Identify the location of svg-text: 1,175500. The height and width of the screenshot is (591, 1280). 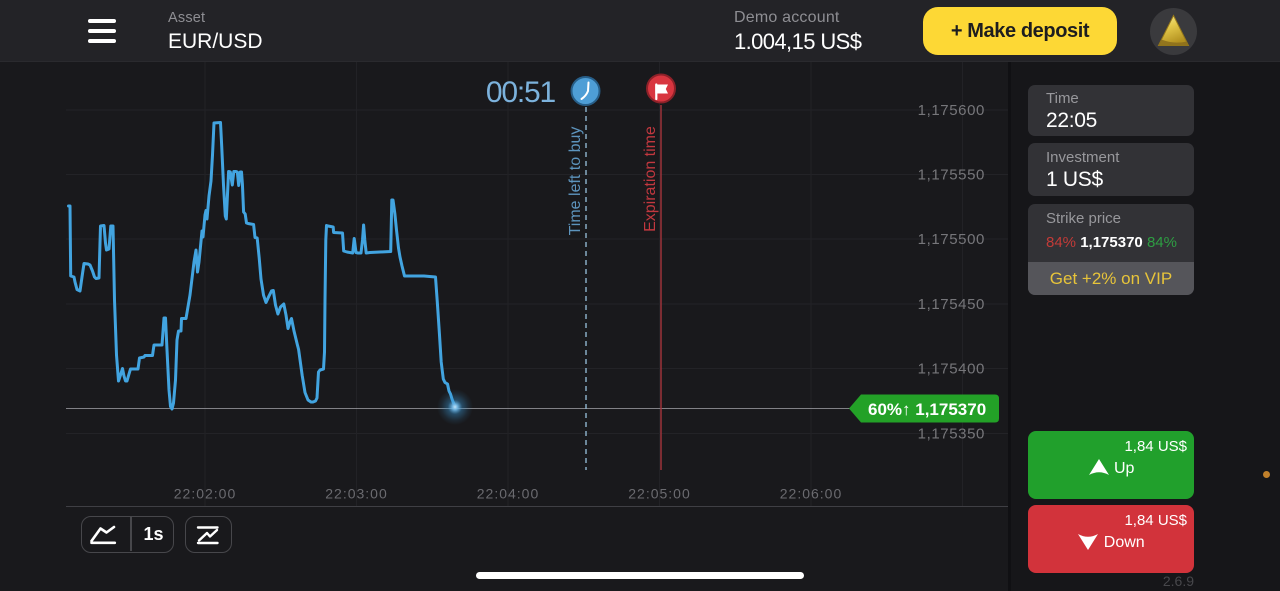
(951, 239).